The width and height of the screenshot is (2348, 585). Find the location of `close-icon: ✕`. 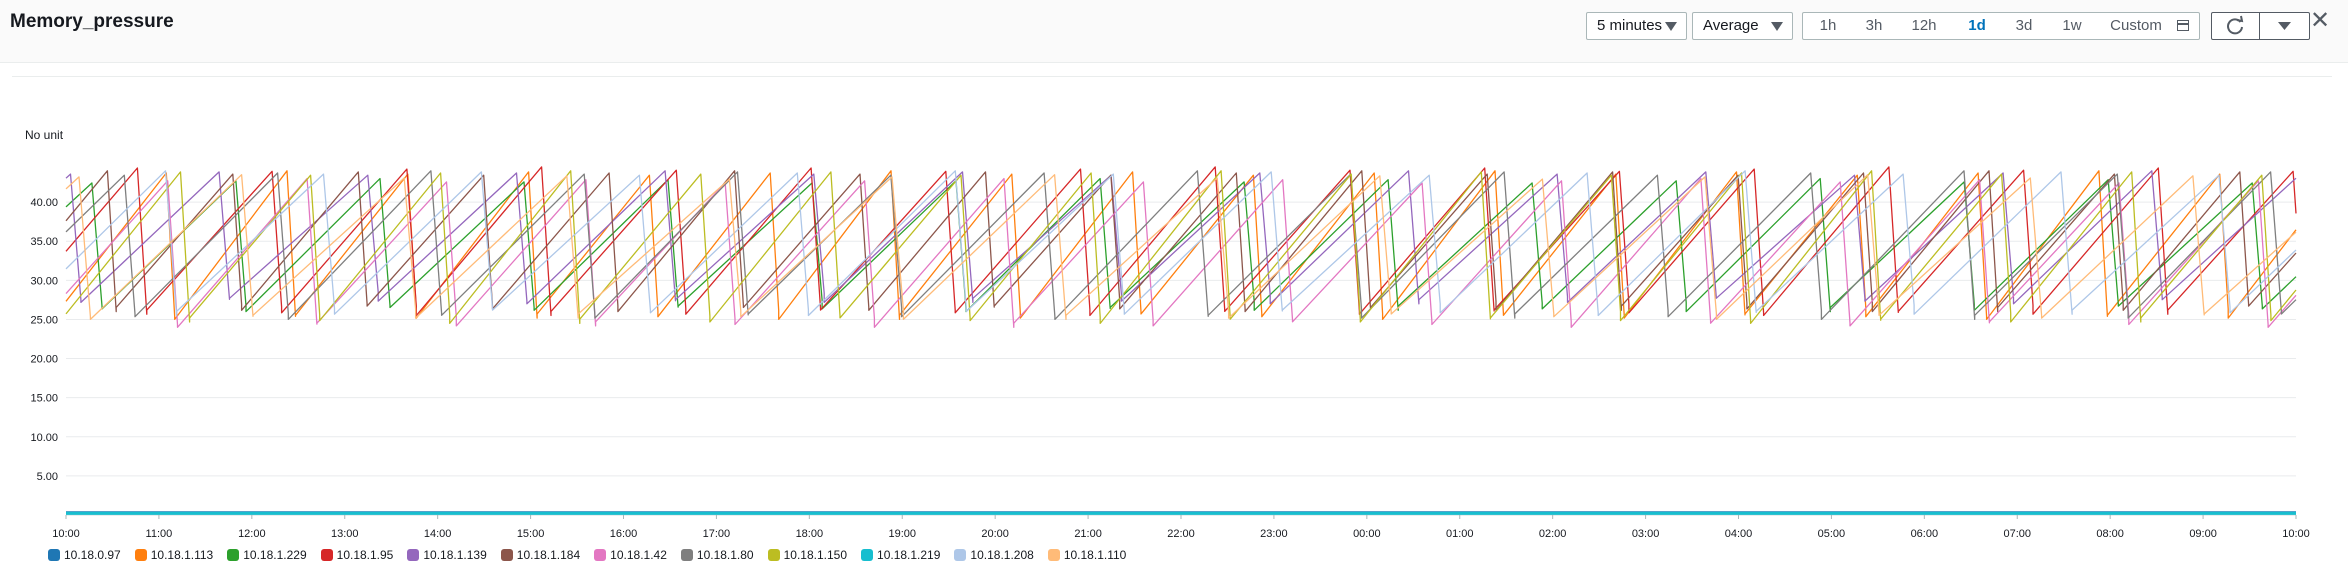

close-icon: ✕ is located at coordinates (2320, 20).